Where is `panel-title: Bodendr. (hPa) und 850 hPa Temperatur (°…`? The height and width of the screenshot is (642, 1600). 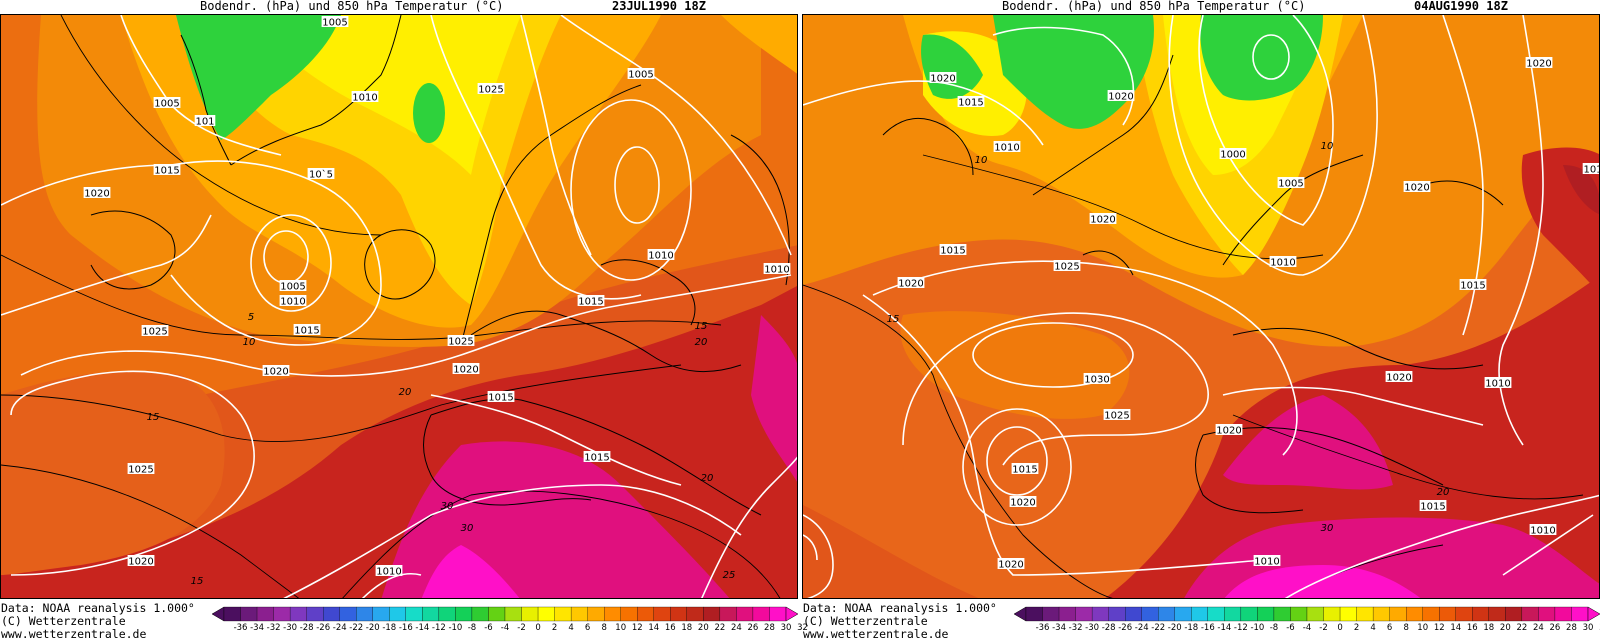 panel-title: Bodendr. (hPa) und 850 hPa Temperatur (°… is located at coordinates (1154, 6).